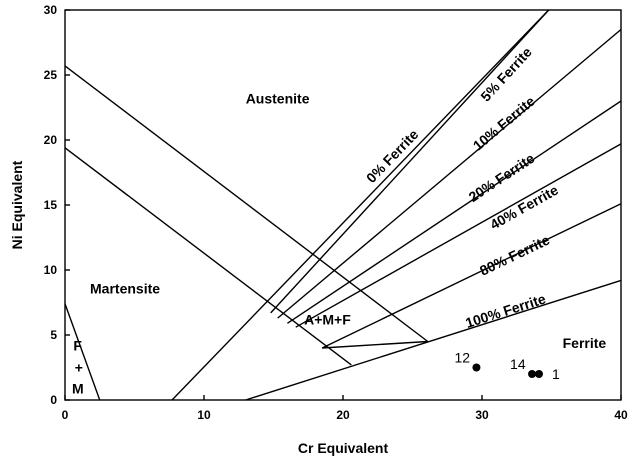  I want to click on x-tick-label-1: 10, so click(204, 415).